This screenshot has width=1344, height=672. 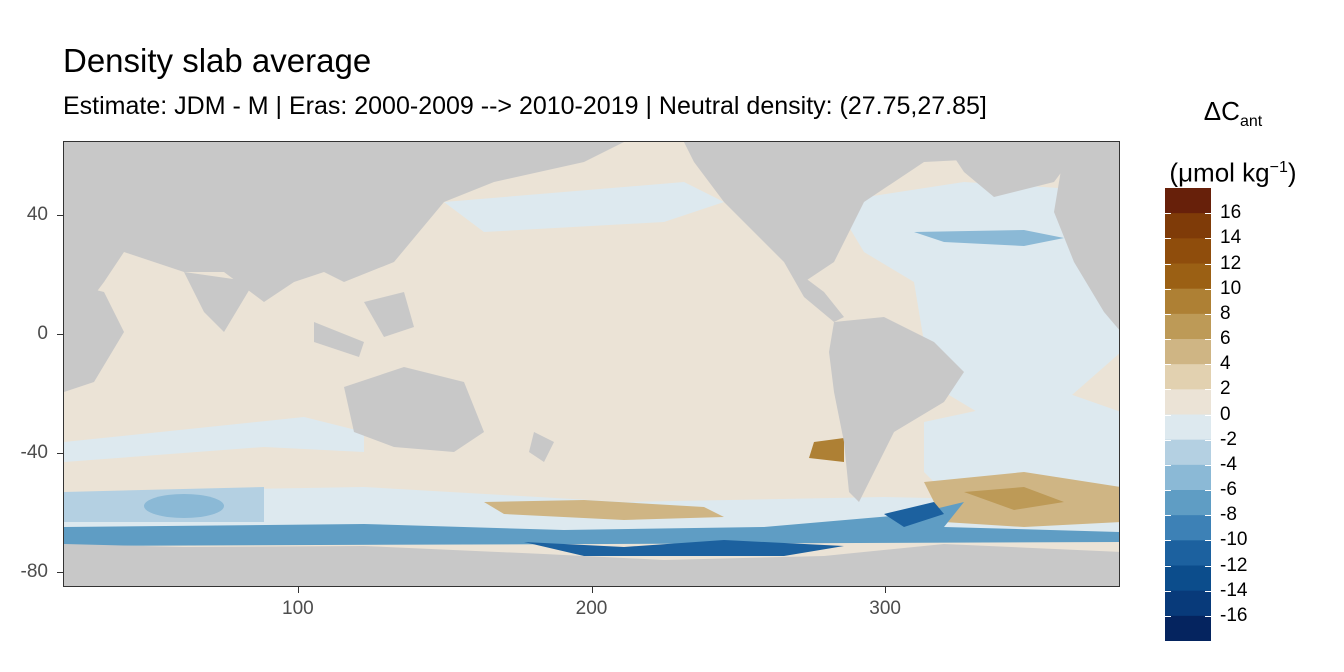 I want to click on land-australia, so click(x=414, y=409).